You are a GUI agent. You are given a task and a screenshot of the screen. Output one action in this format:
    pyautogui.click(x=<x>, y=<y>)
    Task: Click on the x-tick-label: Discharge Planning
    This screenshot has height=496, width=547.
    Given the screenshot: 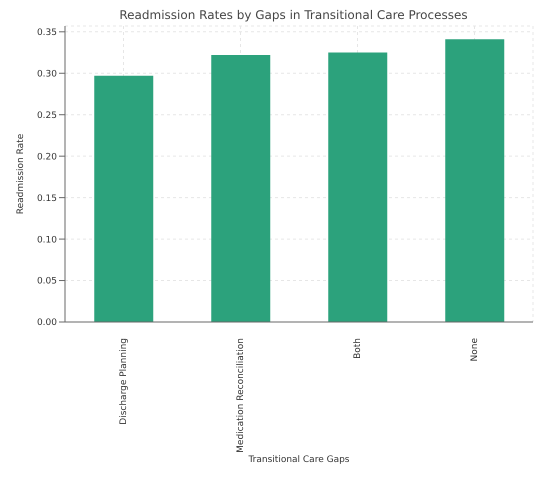 What is the action you would take?
    pyautogui.click(x=123, y=381)
    